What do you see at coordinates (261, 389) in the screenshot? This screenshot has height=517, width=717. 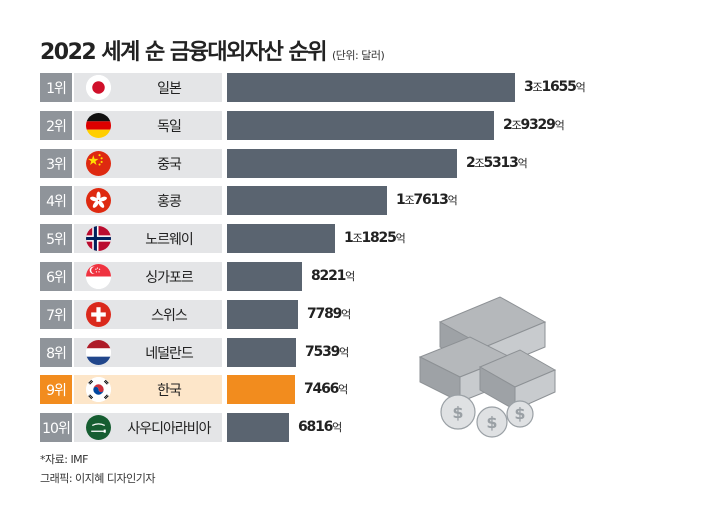 I see `bar-korea` at bounding box center [261, 389].